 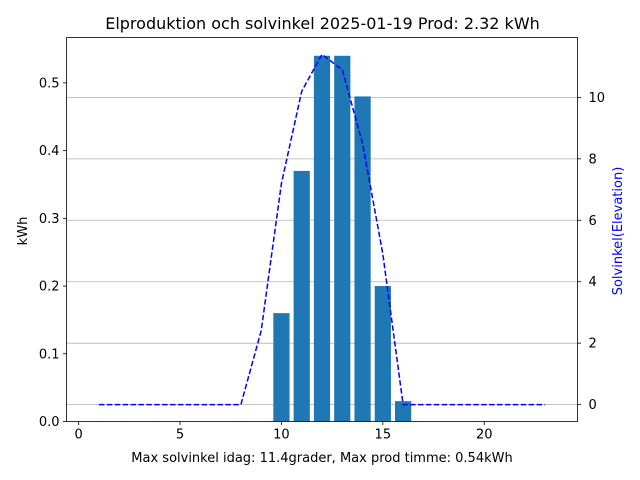 I want to click on y-tick-label: 0.4, so click(x=49, y=151).